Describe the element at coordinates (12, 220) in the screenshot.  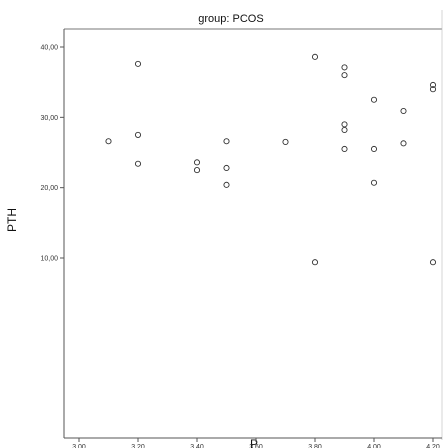
I see `y-axis-title: PTH` at that location.